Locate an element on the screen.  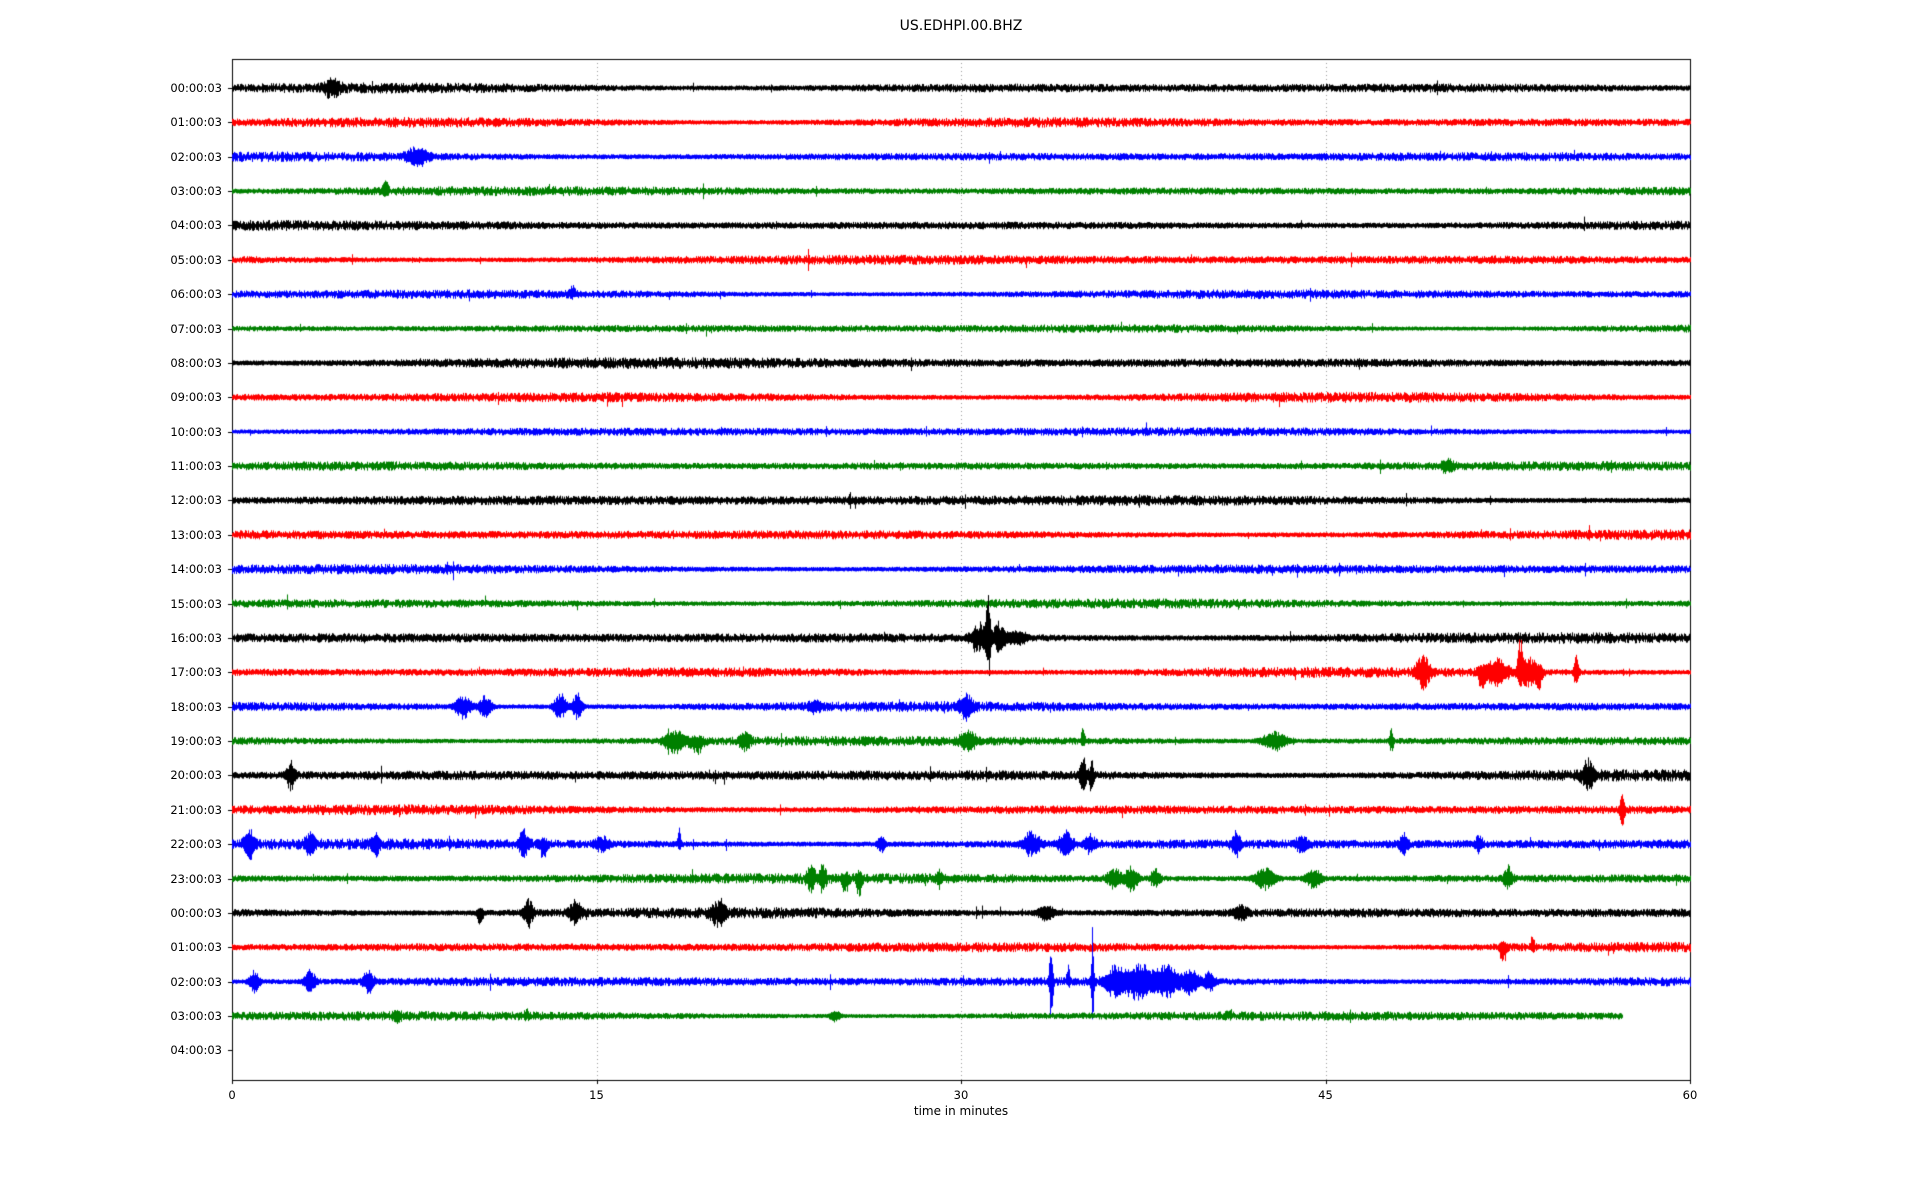
y-tick-label: 14:00:03 is located at coordinates (196, 569).